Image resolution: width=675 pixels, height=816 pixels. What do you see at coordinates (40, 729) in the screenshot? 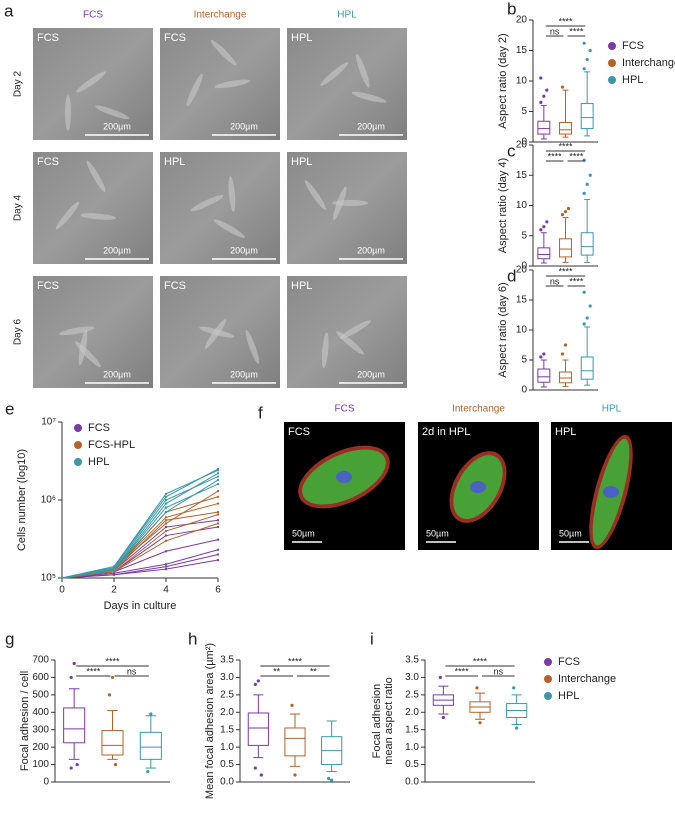
I see `y-tick-label: 300` at bounding box center [40, 729].